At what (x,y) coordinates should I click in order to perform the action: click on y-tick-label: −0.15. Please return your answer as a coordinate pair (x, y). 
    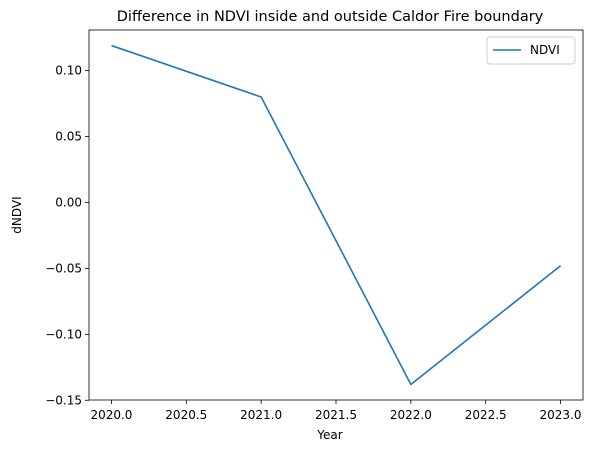
    Looking at the image, I should click on (63, 400).